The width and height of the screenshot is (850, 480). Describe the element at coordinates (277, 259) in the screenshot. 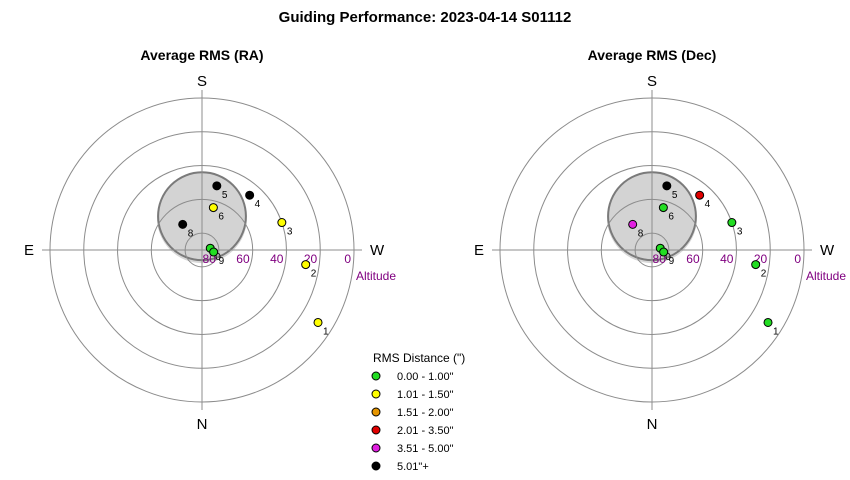

I see `panel-1-alt-tick-40: 40` at that location.